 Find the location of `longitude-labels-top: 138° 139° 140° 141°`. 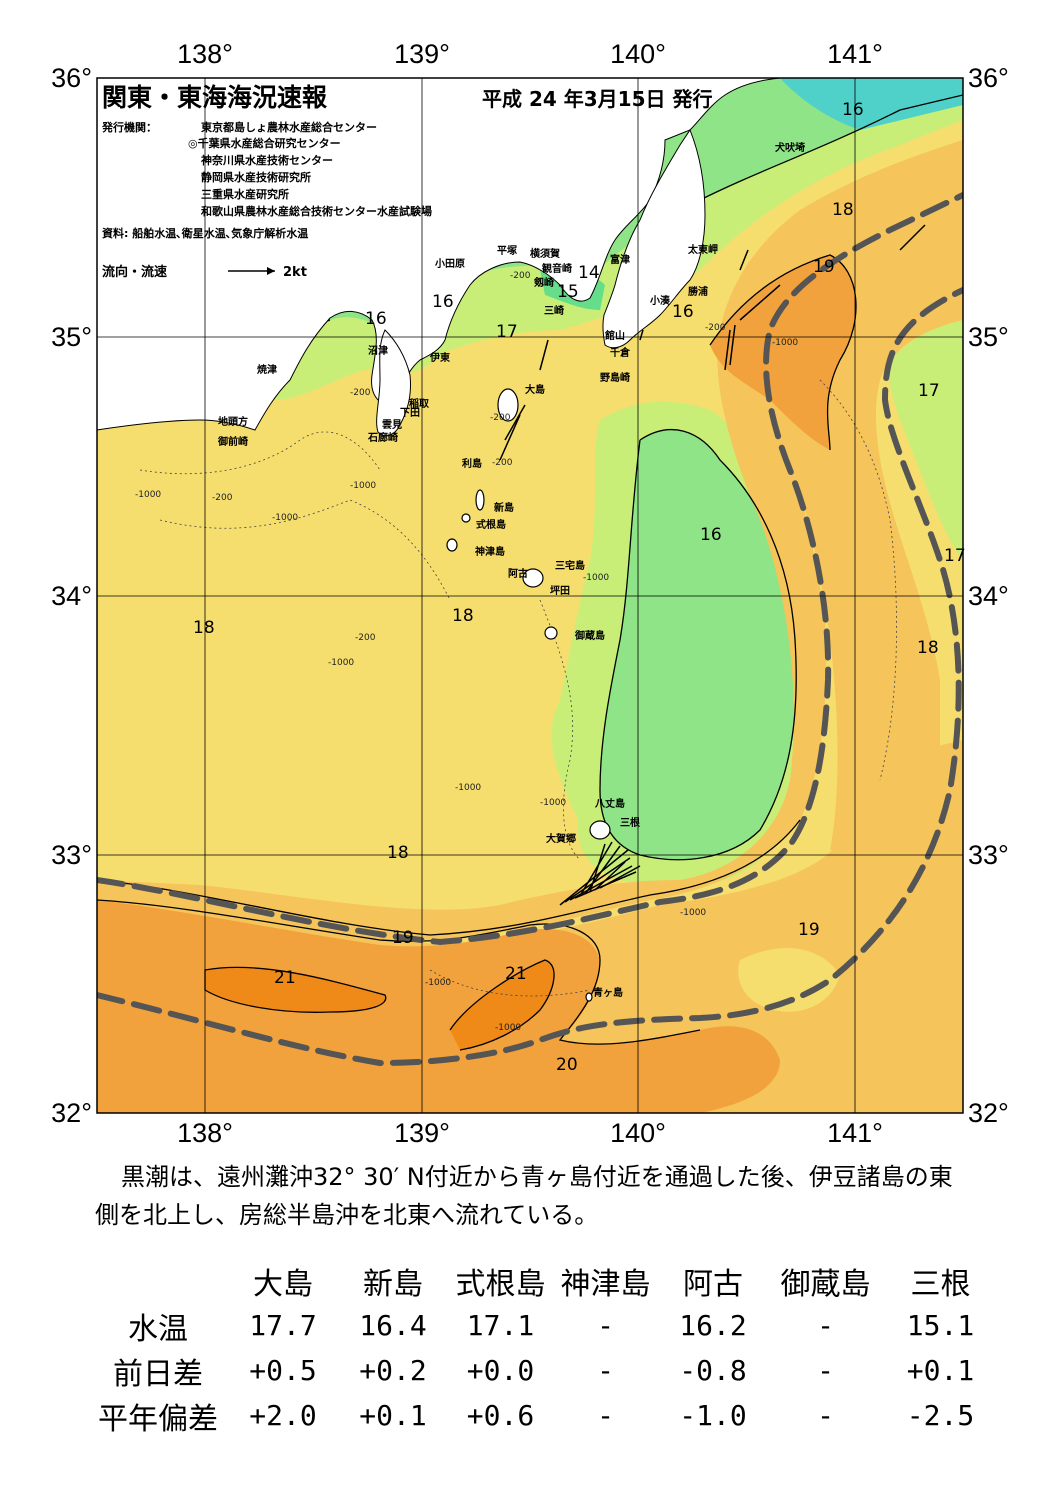

longitude-labels-top: 138° 139° 140° 141° is located at coordinates (530, 54).